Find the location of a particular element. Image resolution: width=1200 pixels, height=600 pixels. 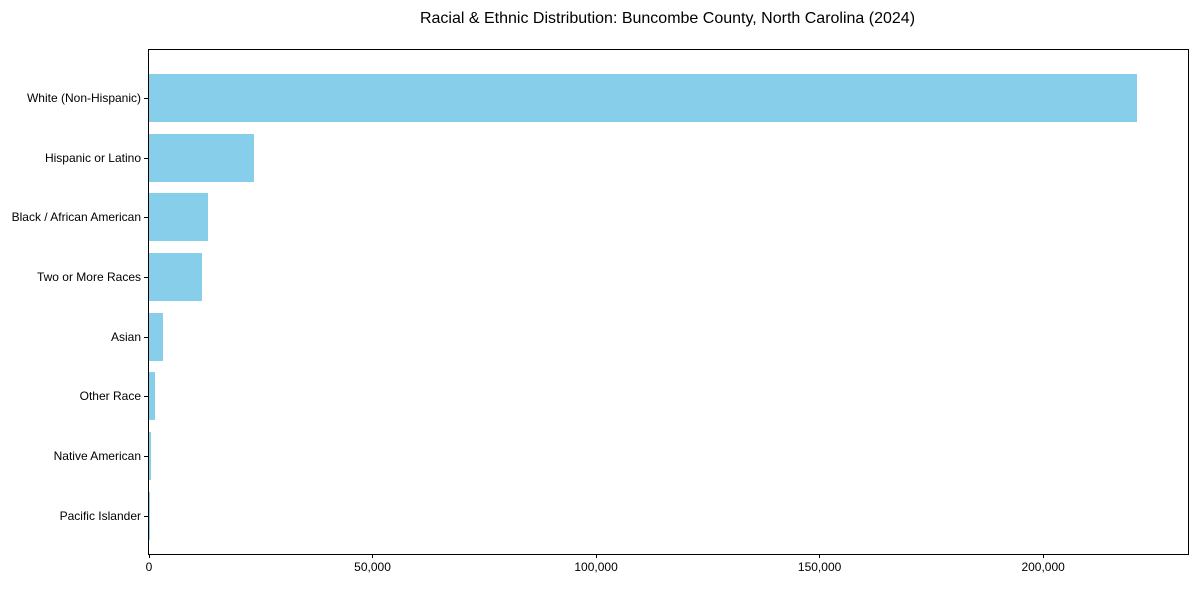

y-tick-label: Other Race is located at coordinates (110, 396).